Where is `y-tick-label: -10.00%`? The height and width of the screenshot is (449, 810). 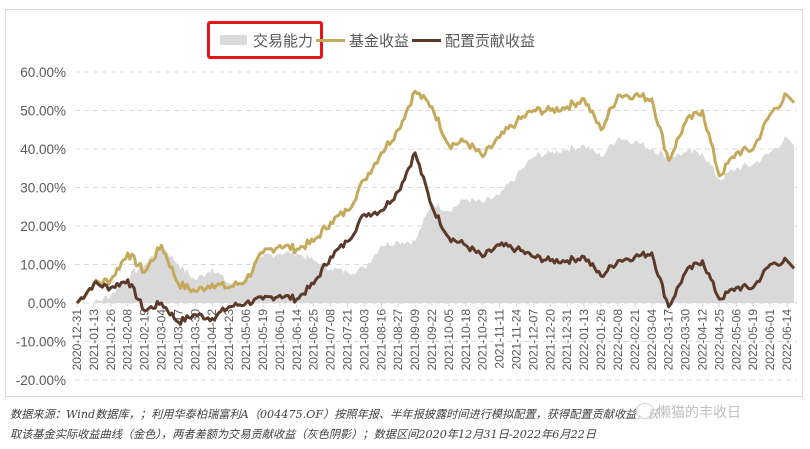 y-tick-label: -10.00% is located at coordinates (41, 342).